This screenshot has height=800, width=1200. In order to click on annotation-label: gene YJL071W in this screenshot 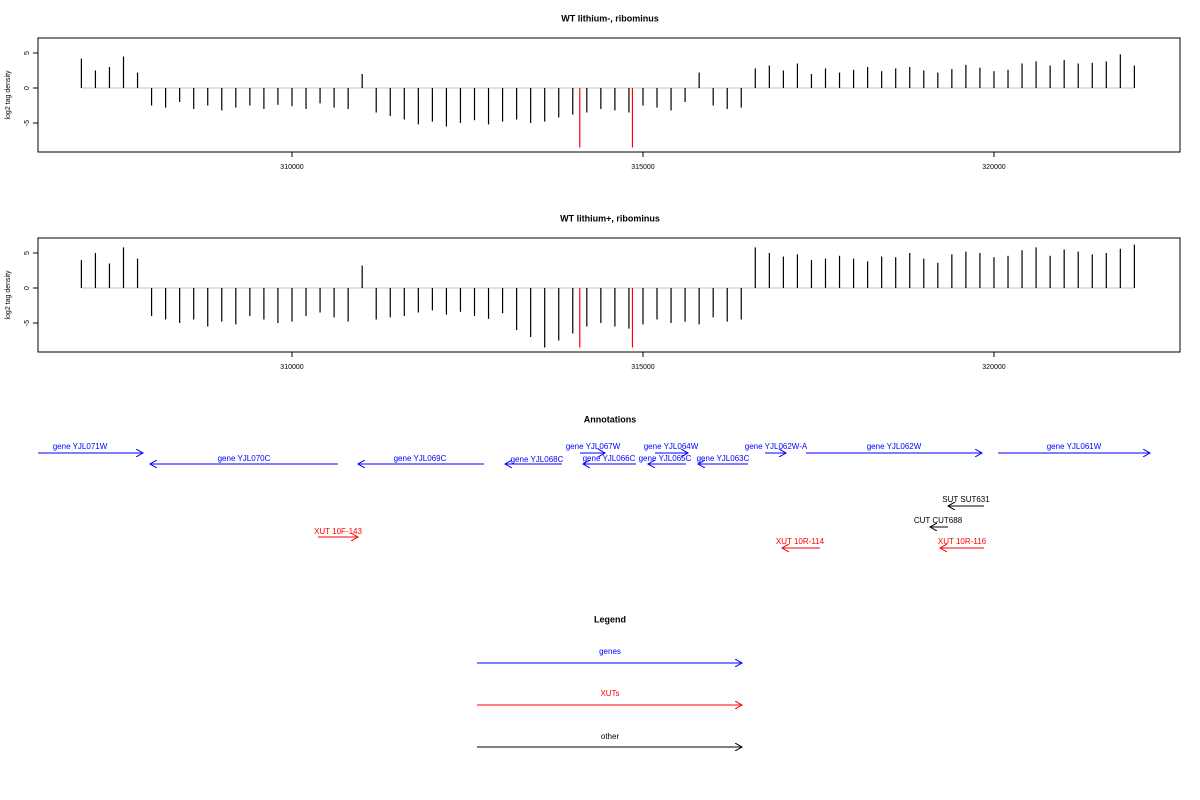, I will do `click(80, 446)`.